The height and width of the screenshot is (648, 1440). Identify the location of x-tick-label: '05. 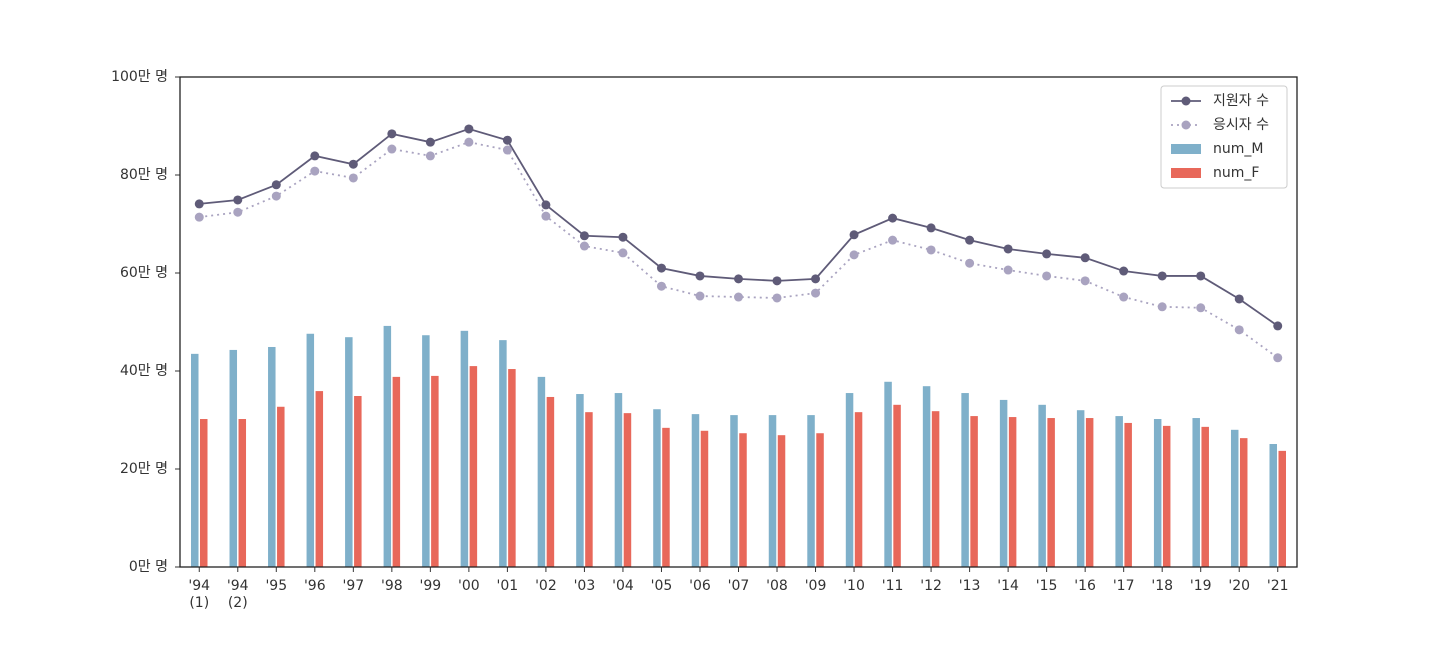
(661, 586).